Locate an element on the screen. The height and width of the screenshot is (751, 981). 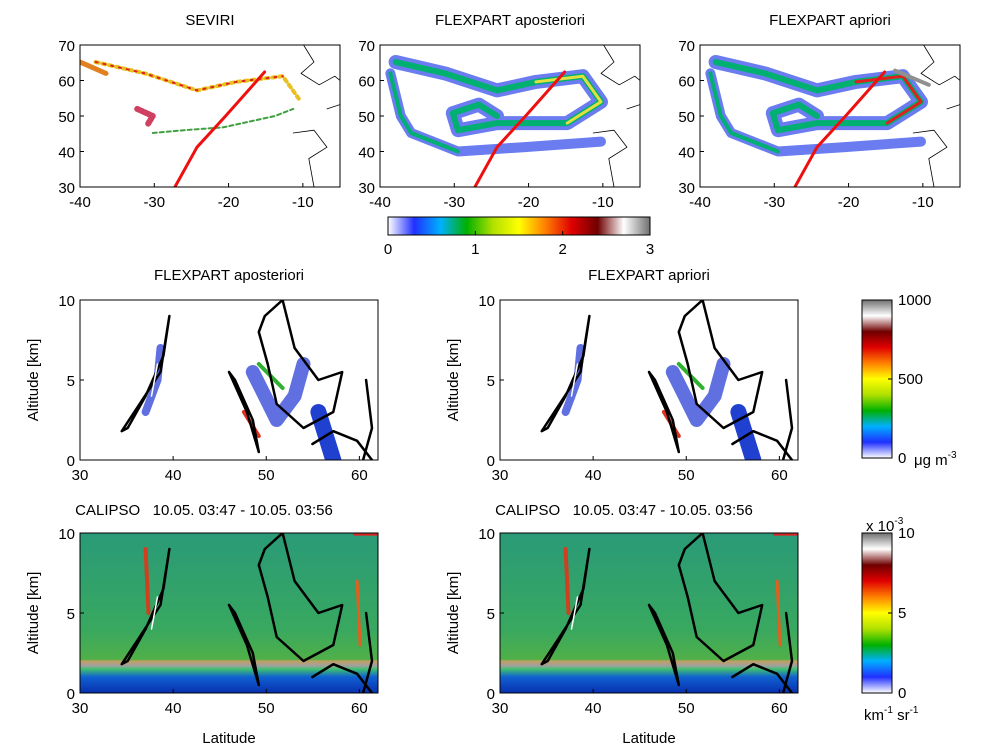
tick-label: 1 is located at coordinates (475, 249).